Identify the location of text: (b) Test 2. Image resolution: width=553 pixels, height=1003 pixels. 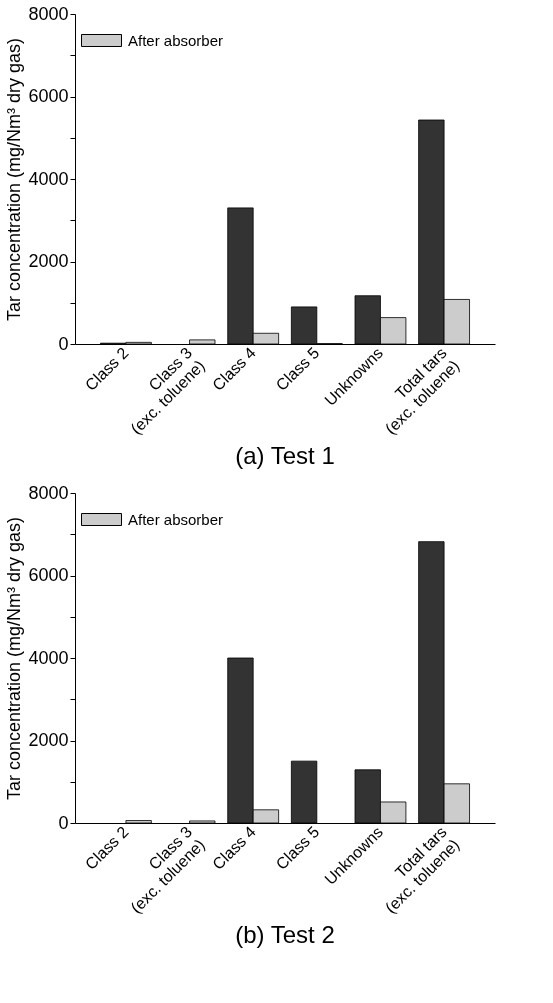
(285, 934).